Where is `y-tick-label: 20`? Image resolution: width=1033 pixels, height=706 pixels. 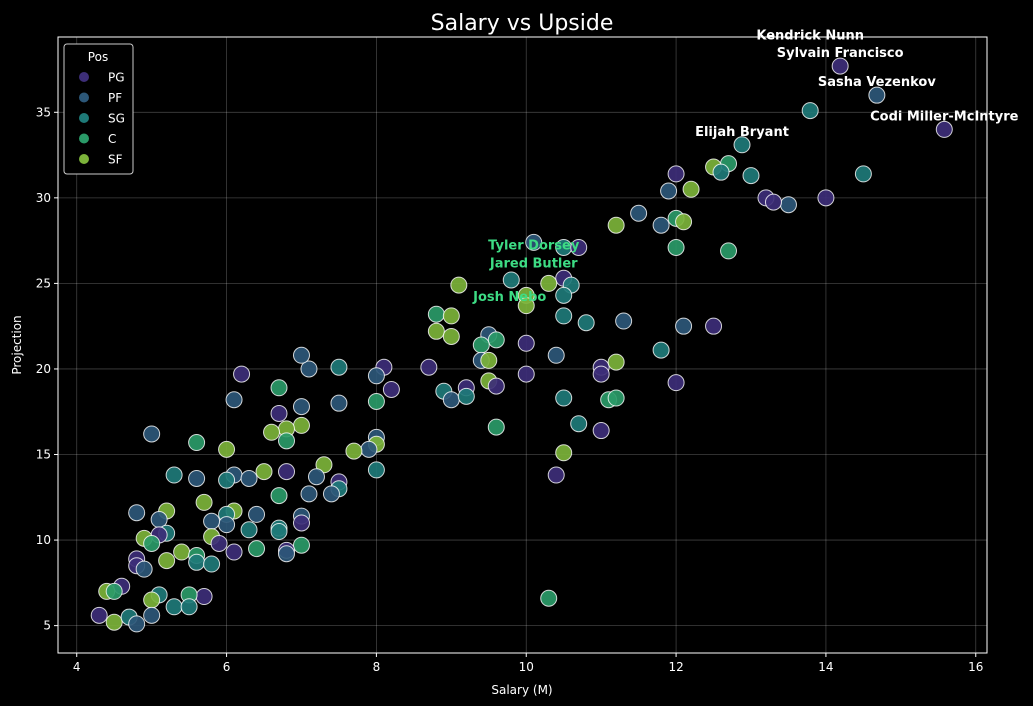 y-tick-label: 20 is located at coordinates (43, 369).